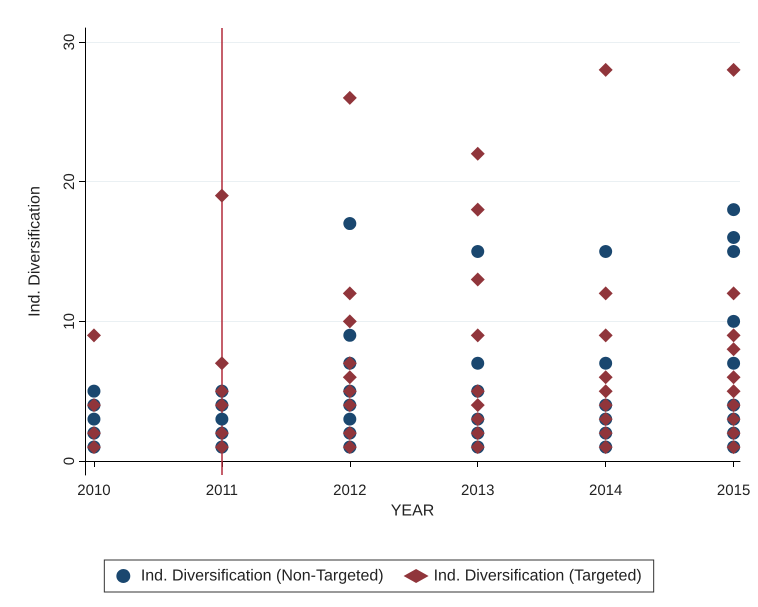 The image size is (758, 607). Describe the element at coordinates (222, 490) in the screenshot. I see `x-tick-label: 2011` at that location.